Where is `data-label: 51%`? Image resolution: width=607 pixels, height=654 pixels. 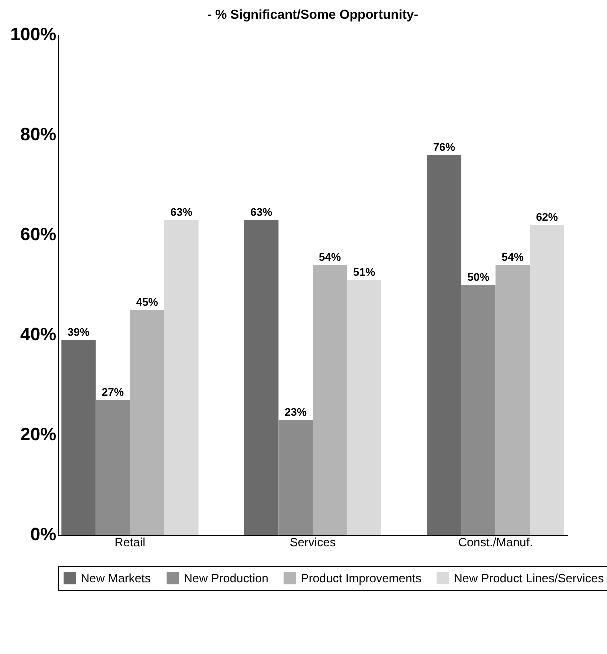
data-label: 51% is located at coordinates (364, 273).